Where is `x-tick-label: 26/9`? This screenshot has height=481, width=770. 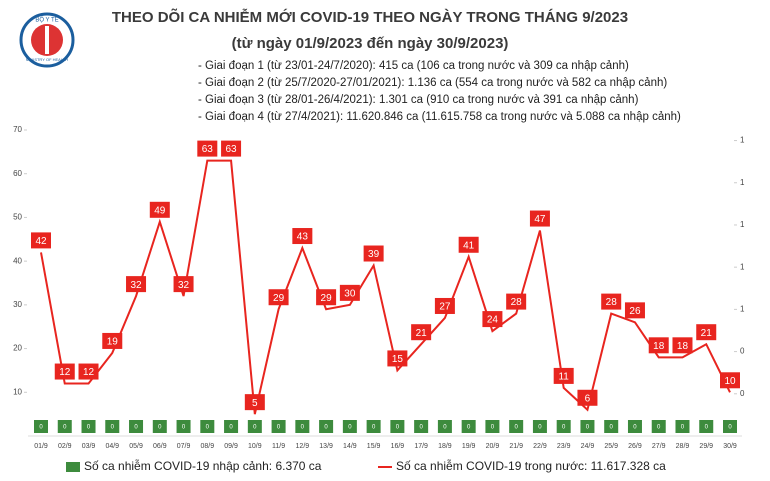 x-tick-label: 26/9 is located at coordinates (635, 446).